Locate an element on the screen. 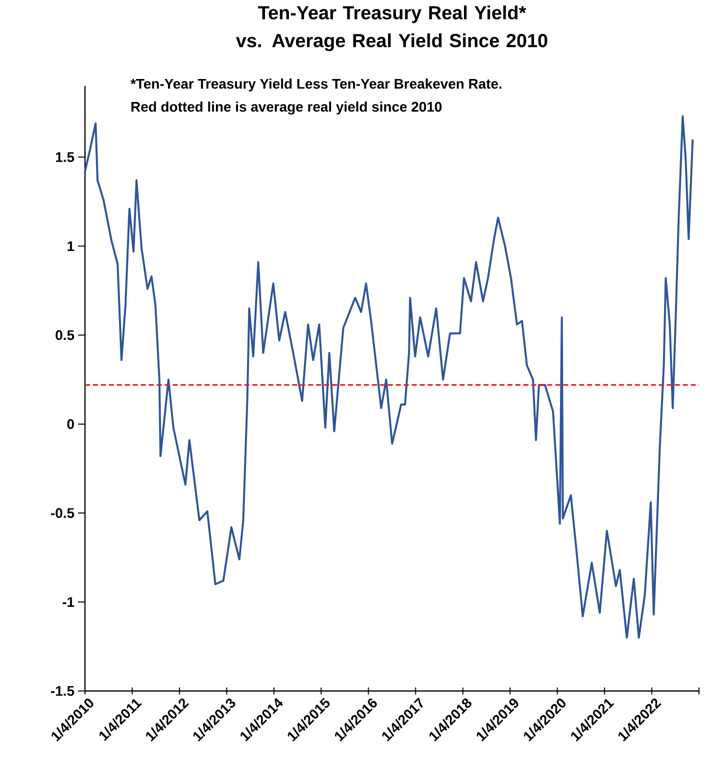 Image resolution: width=708 pixels, height=779 pixels. annotation: *Ten-Year Treasury Yield Less Ten-Year Breakeven Rate. is located at coordinates (316, 85).